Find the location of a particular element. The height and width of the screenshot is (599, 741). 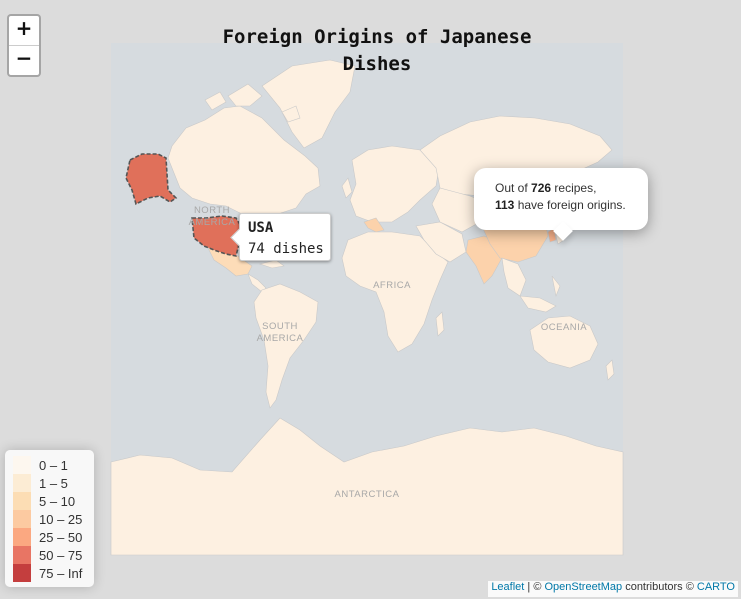

tooltip-dish-count: 74 dishes is located at coordinates (286, 249).